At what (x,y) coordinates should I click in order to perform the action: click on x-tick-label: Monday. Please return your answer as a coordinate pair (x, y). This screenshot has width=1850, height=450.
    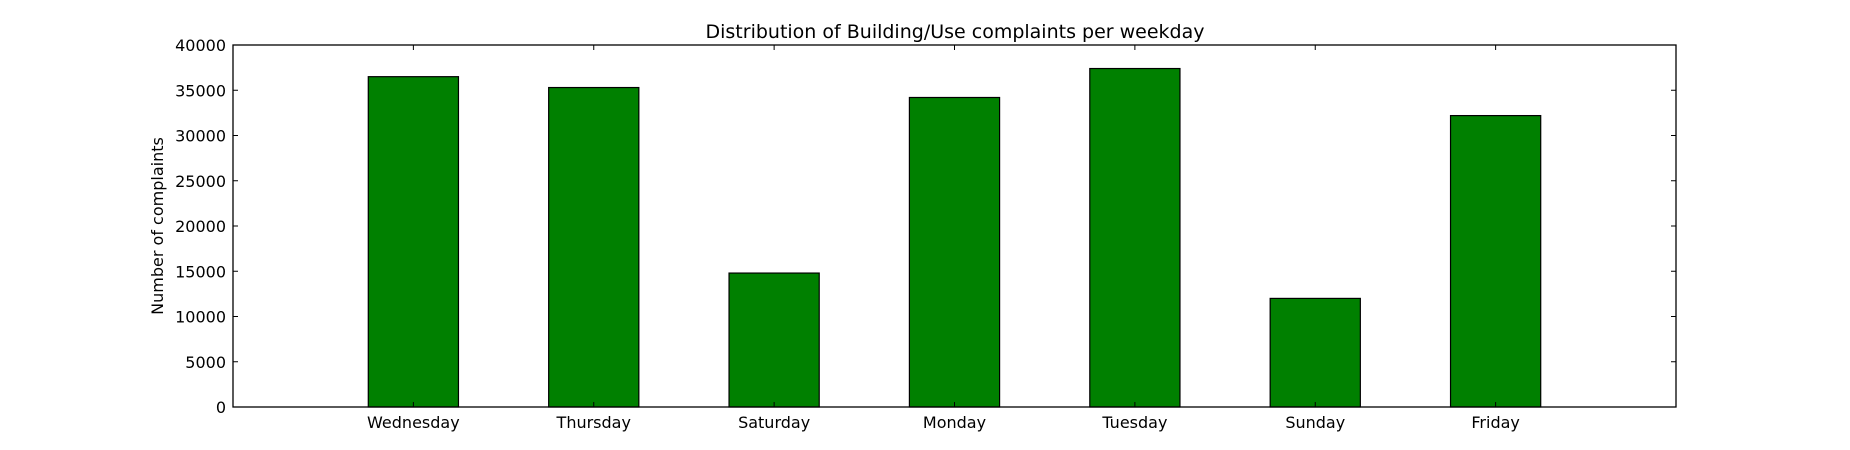
    Looking at the image, I should click on (954, 422).